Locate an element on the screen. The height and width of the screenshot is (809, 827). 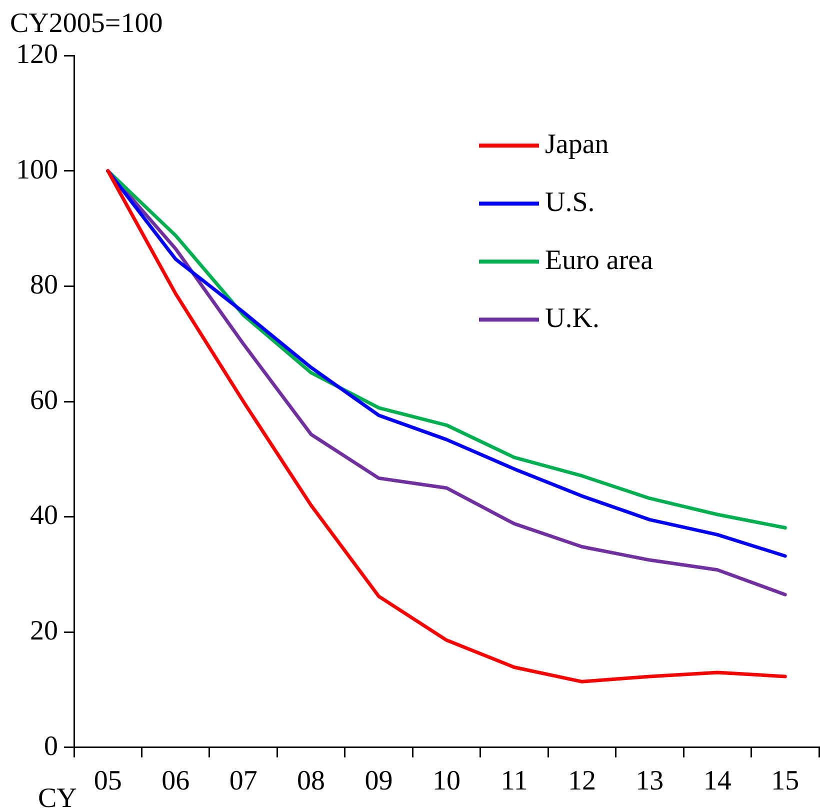
chart-title: CY2005=100 is located at coordinates (86, 24).